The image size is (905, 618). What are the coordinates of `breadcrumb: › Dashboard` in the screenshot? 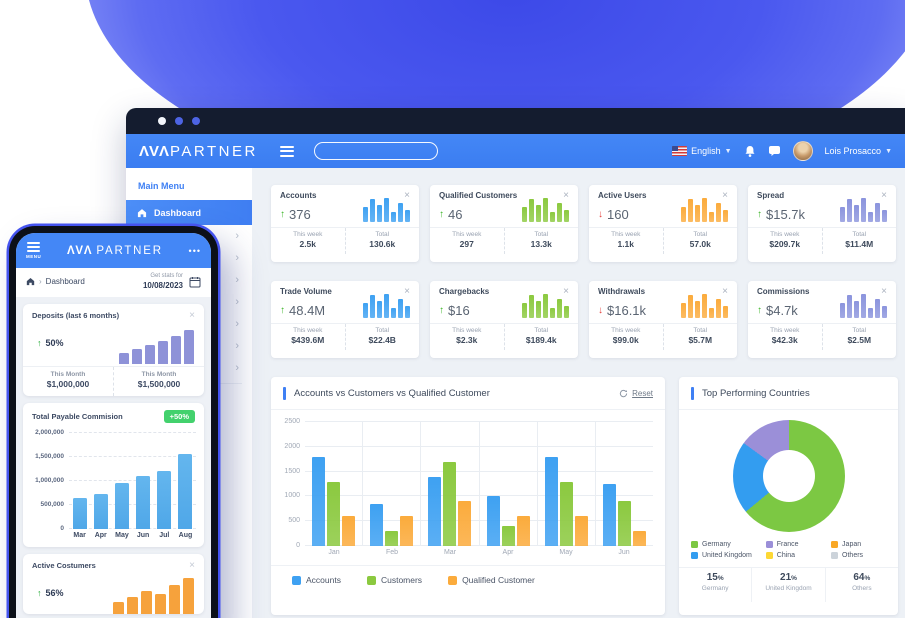 It's located at (55, 281).